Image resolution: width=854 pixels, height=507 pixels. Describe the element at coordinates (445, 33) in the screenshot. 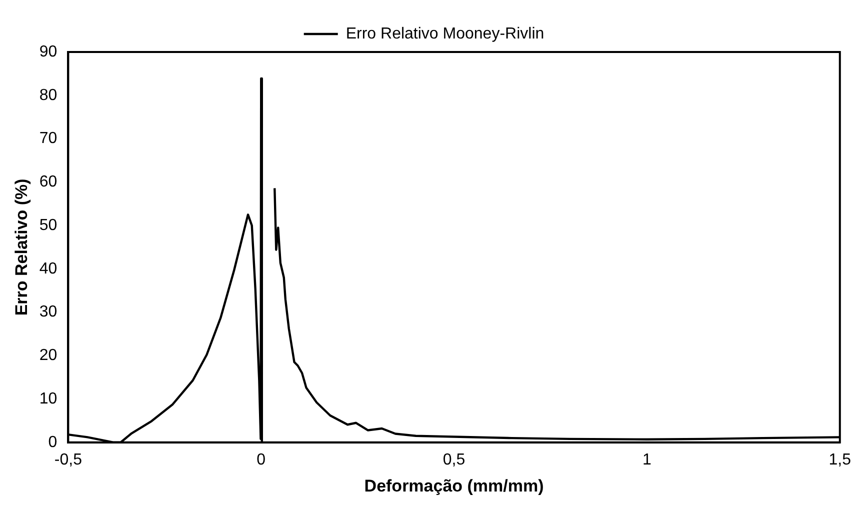

I see `legend-label: Erro Relativo Mooney-Rivlin` at that location.